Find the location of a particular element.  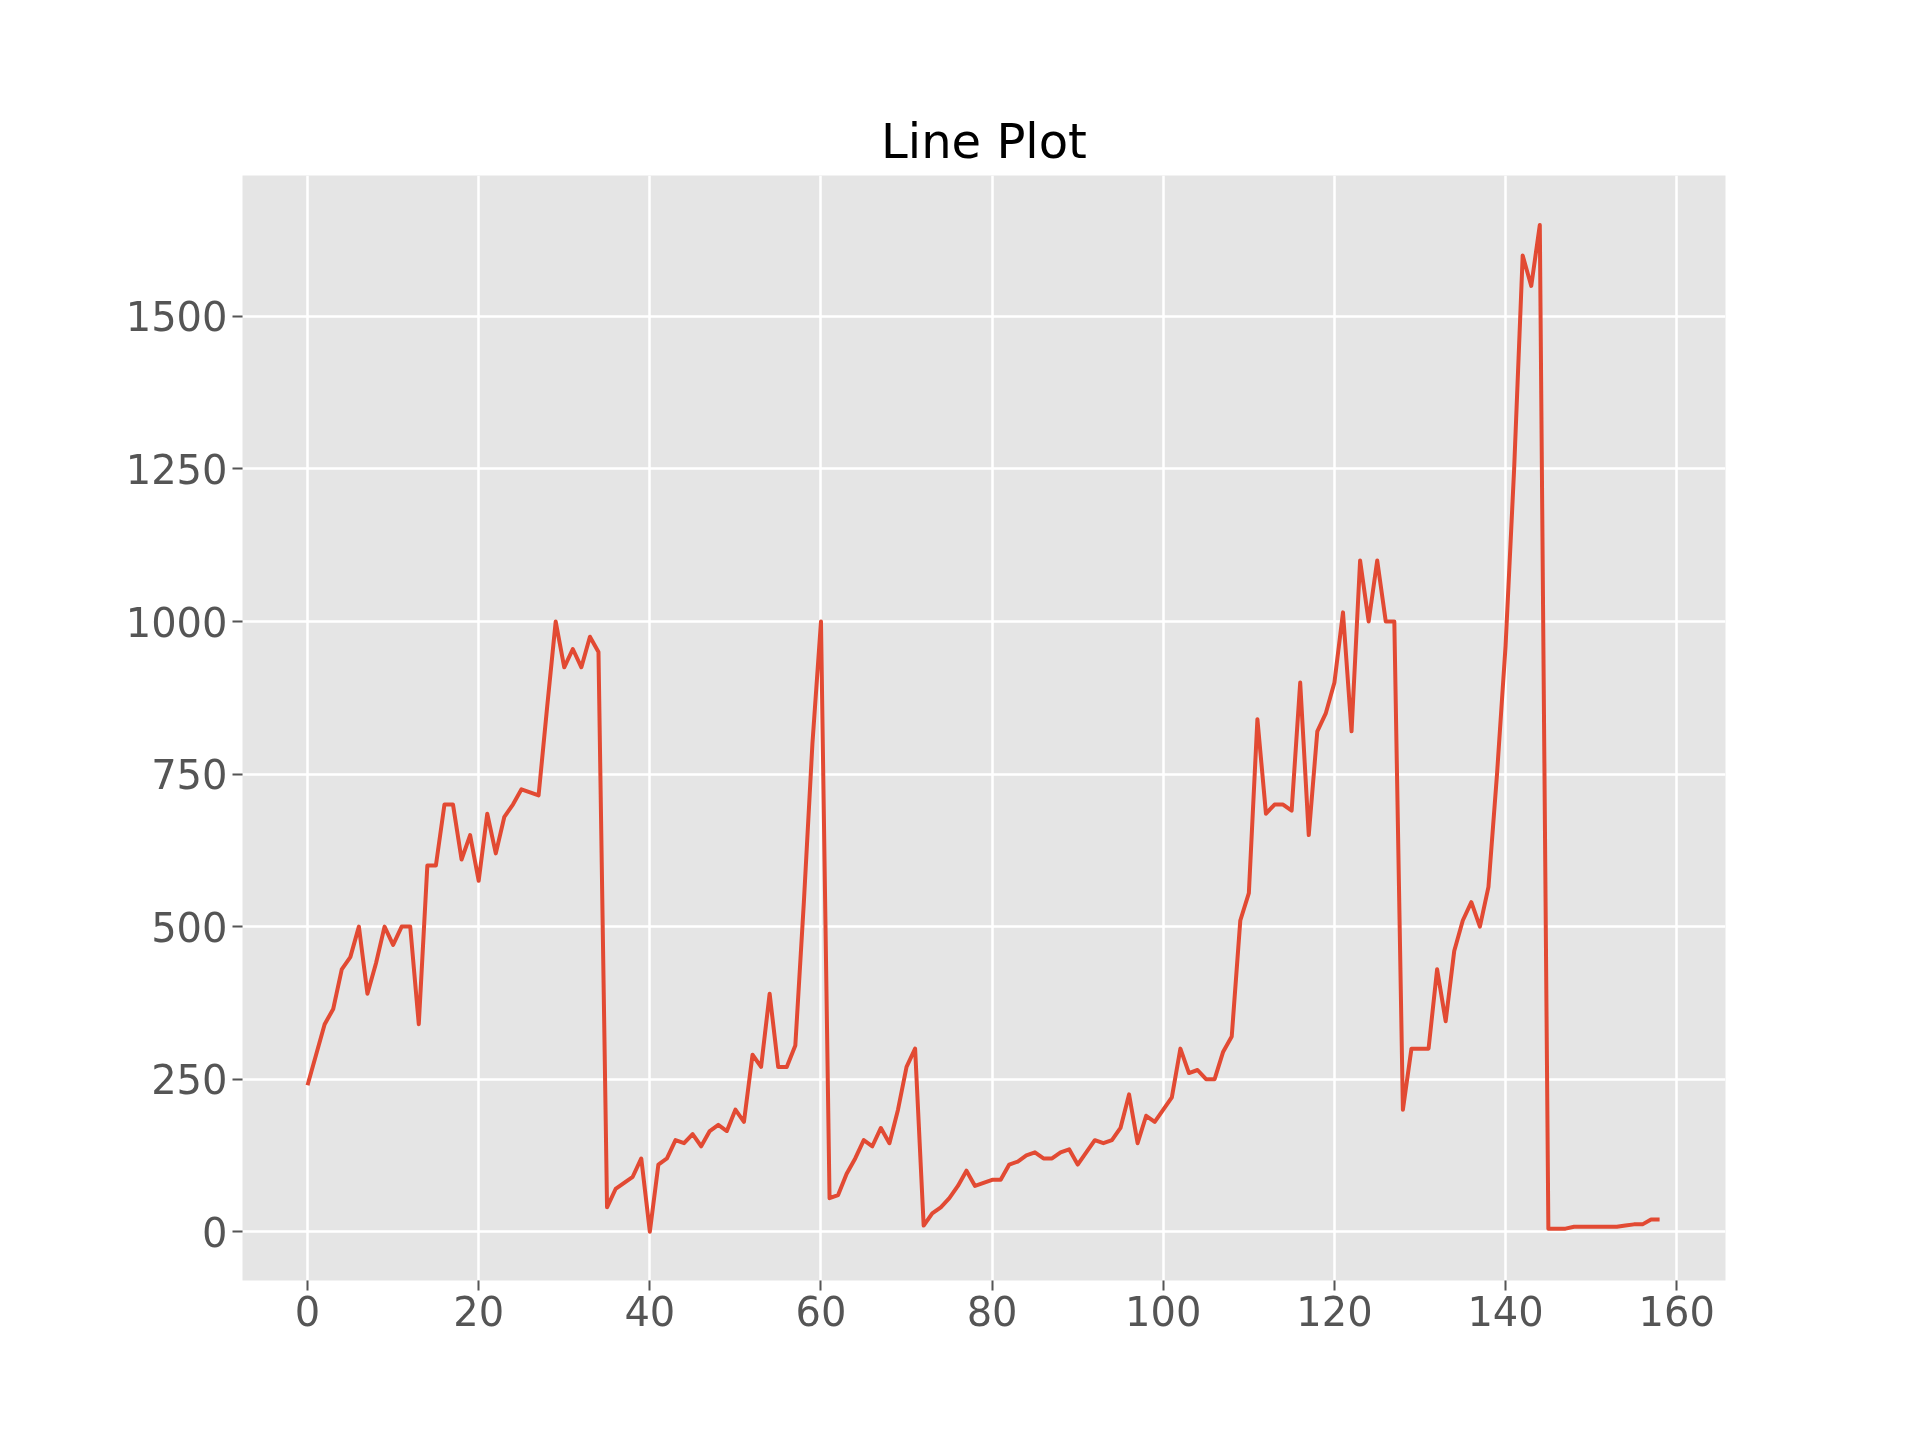

x-tick-label: 140 is located at coordinates (1505, 1311).